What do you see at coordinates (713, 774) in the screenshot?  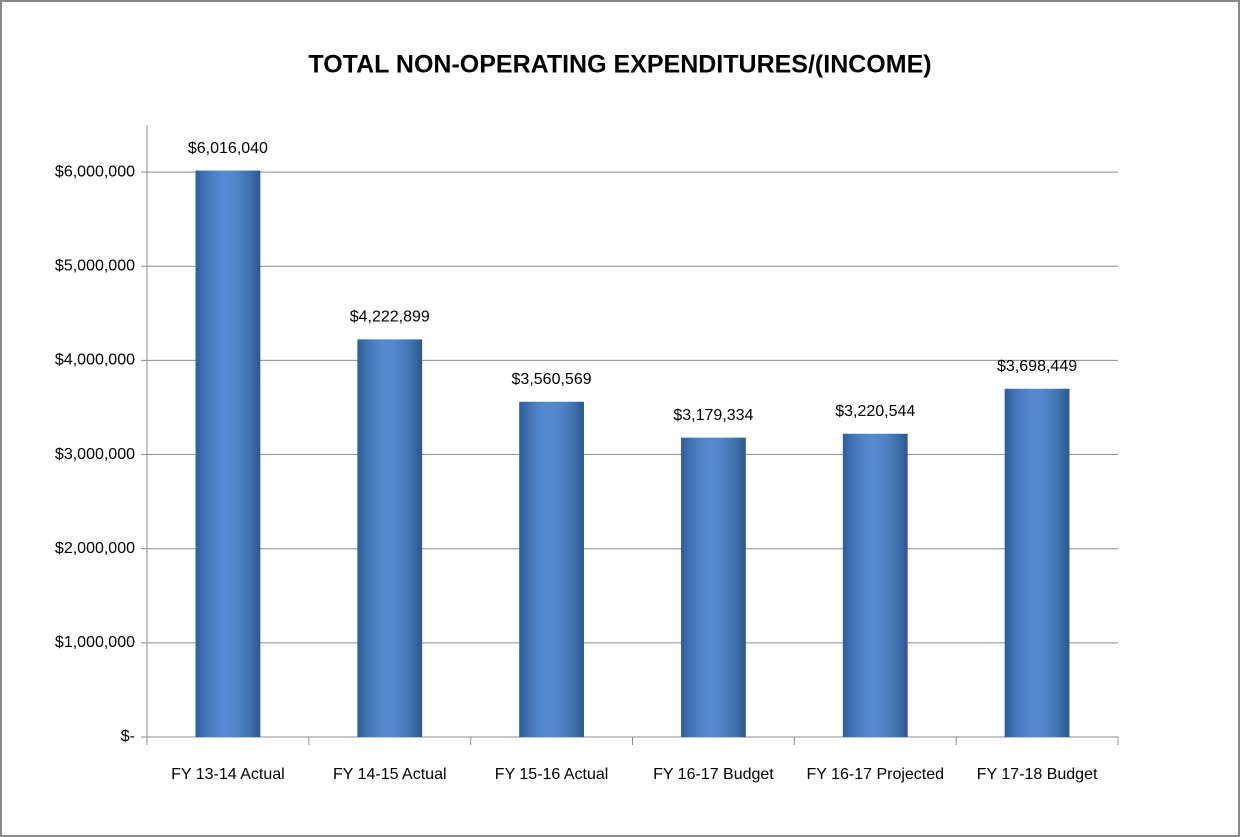 I see `x-tick-label: FY 16-17 Budget` at bounding box center [713, 774].